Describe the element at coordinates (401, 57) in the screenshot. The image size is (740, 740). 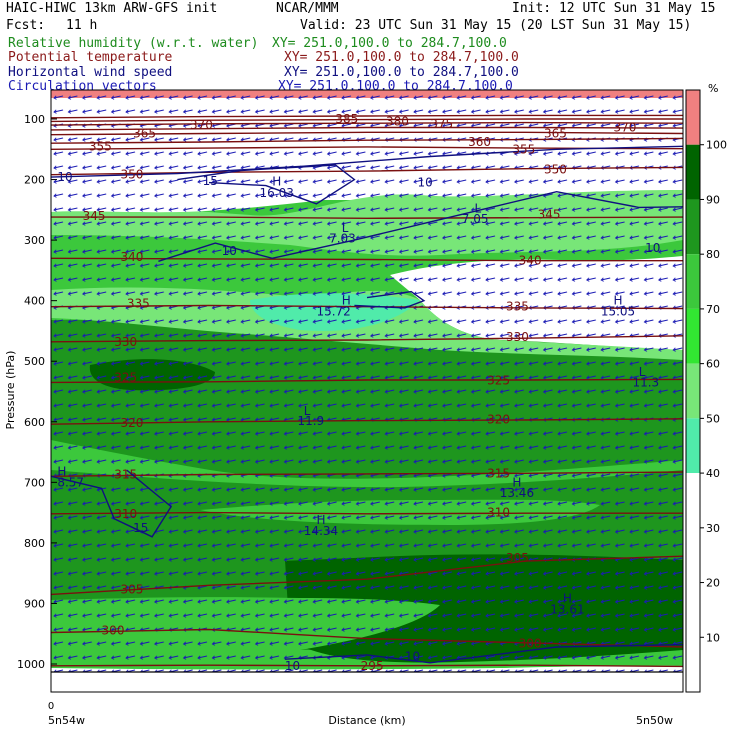
I see `field-xy-theta: XY= 251.0,100.0 to 284.7,100.0` at that location.